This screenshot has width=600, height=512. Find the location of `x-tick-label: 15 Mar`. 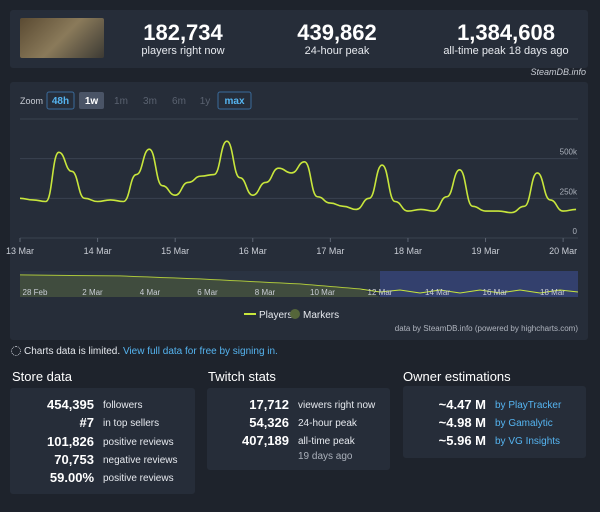

x-tick-label: 15 Mar is located at coordinates (175, 251).